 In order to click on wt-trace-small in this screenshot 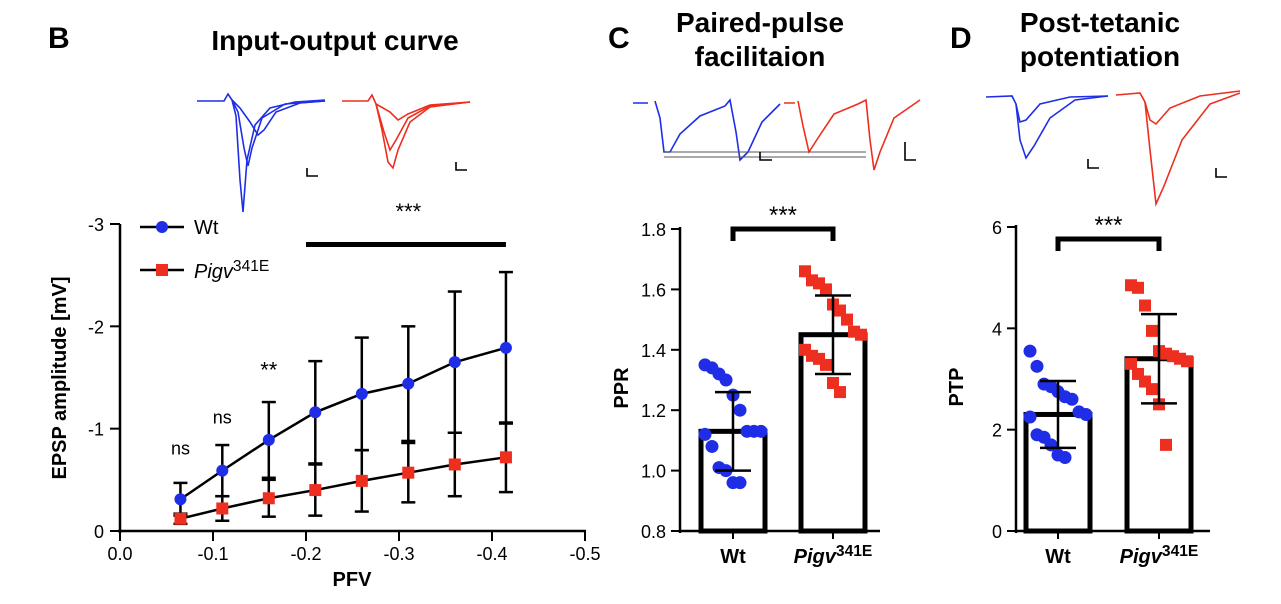, I will do `click(278, 118)`.